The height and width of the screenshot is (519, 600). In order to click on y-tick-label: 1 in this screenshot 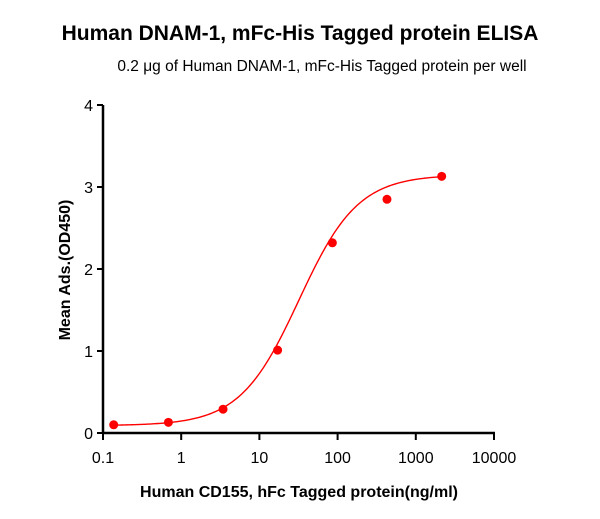, I will do `click(88, 352)`.